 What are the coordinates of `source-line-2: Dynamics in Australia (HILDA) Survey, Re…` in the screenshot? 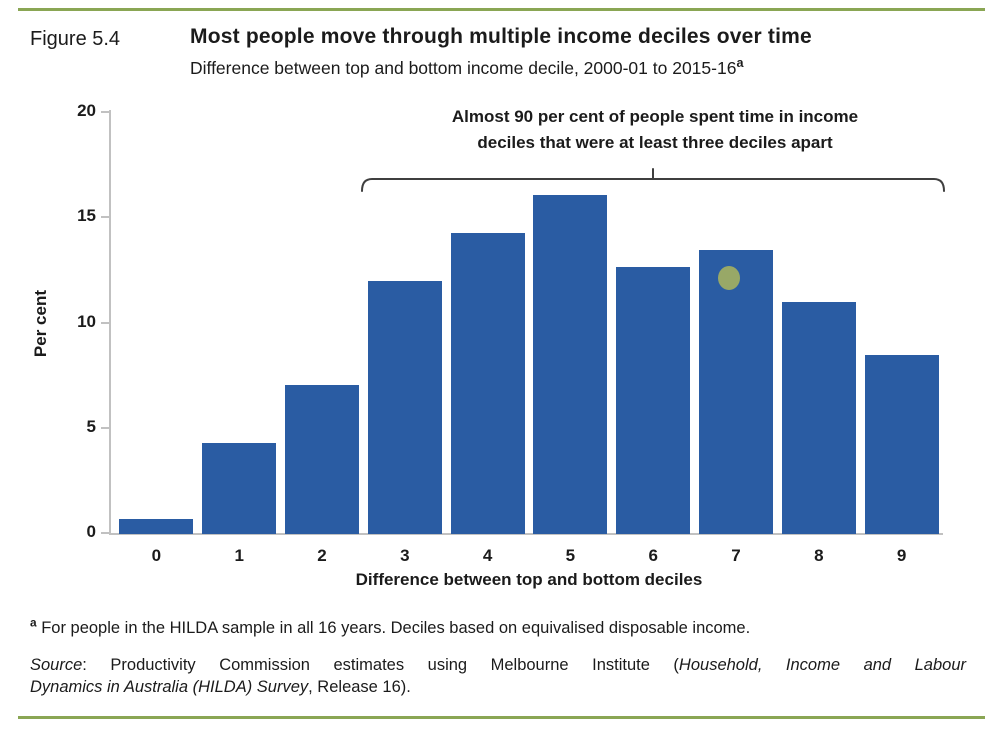 It's located at (220, 686).